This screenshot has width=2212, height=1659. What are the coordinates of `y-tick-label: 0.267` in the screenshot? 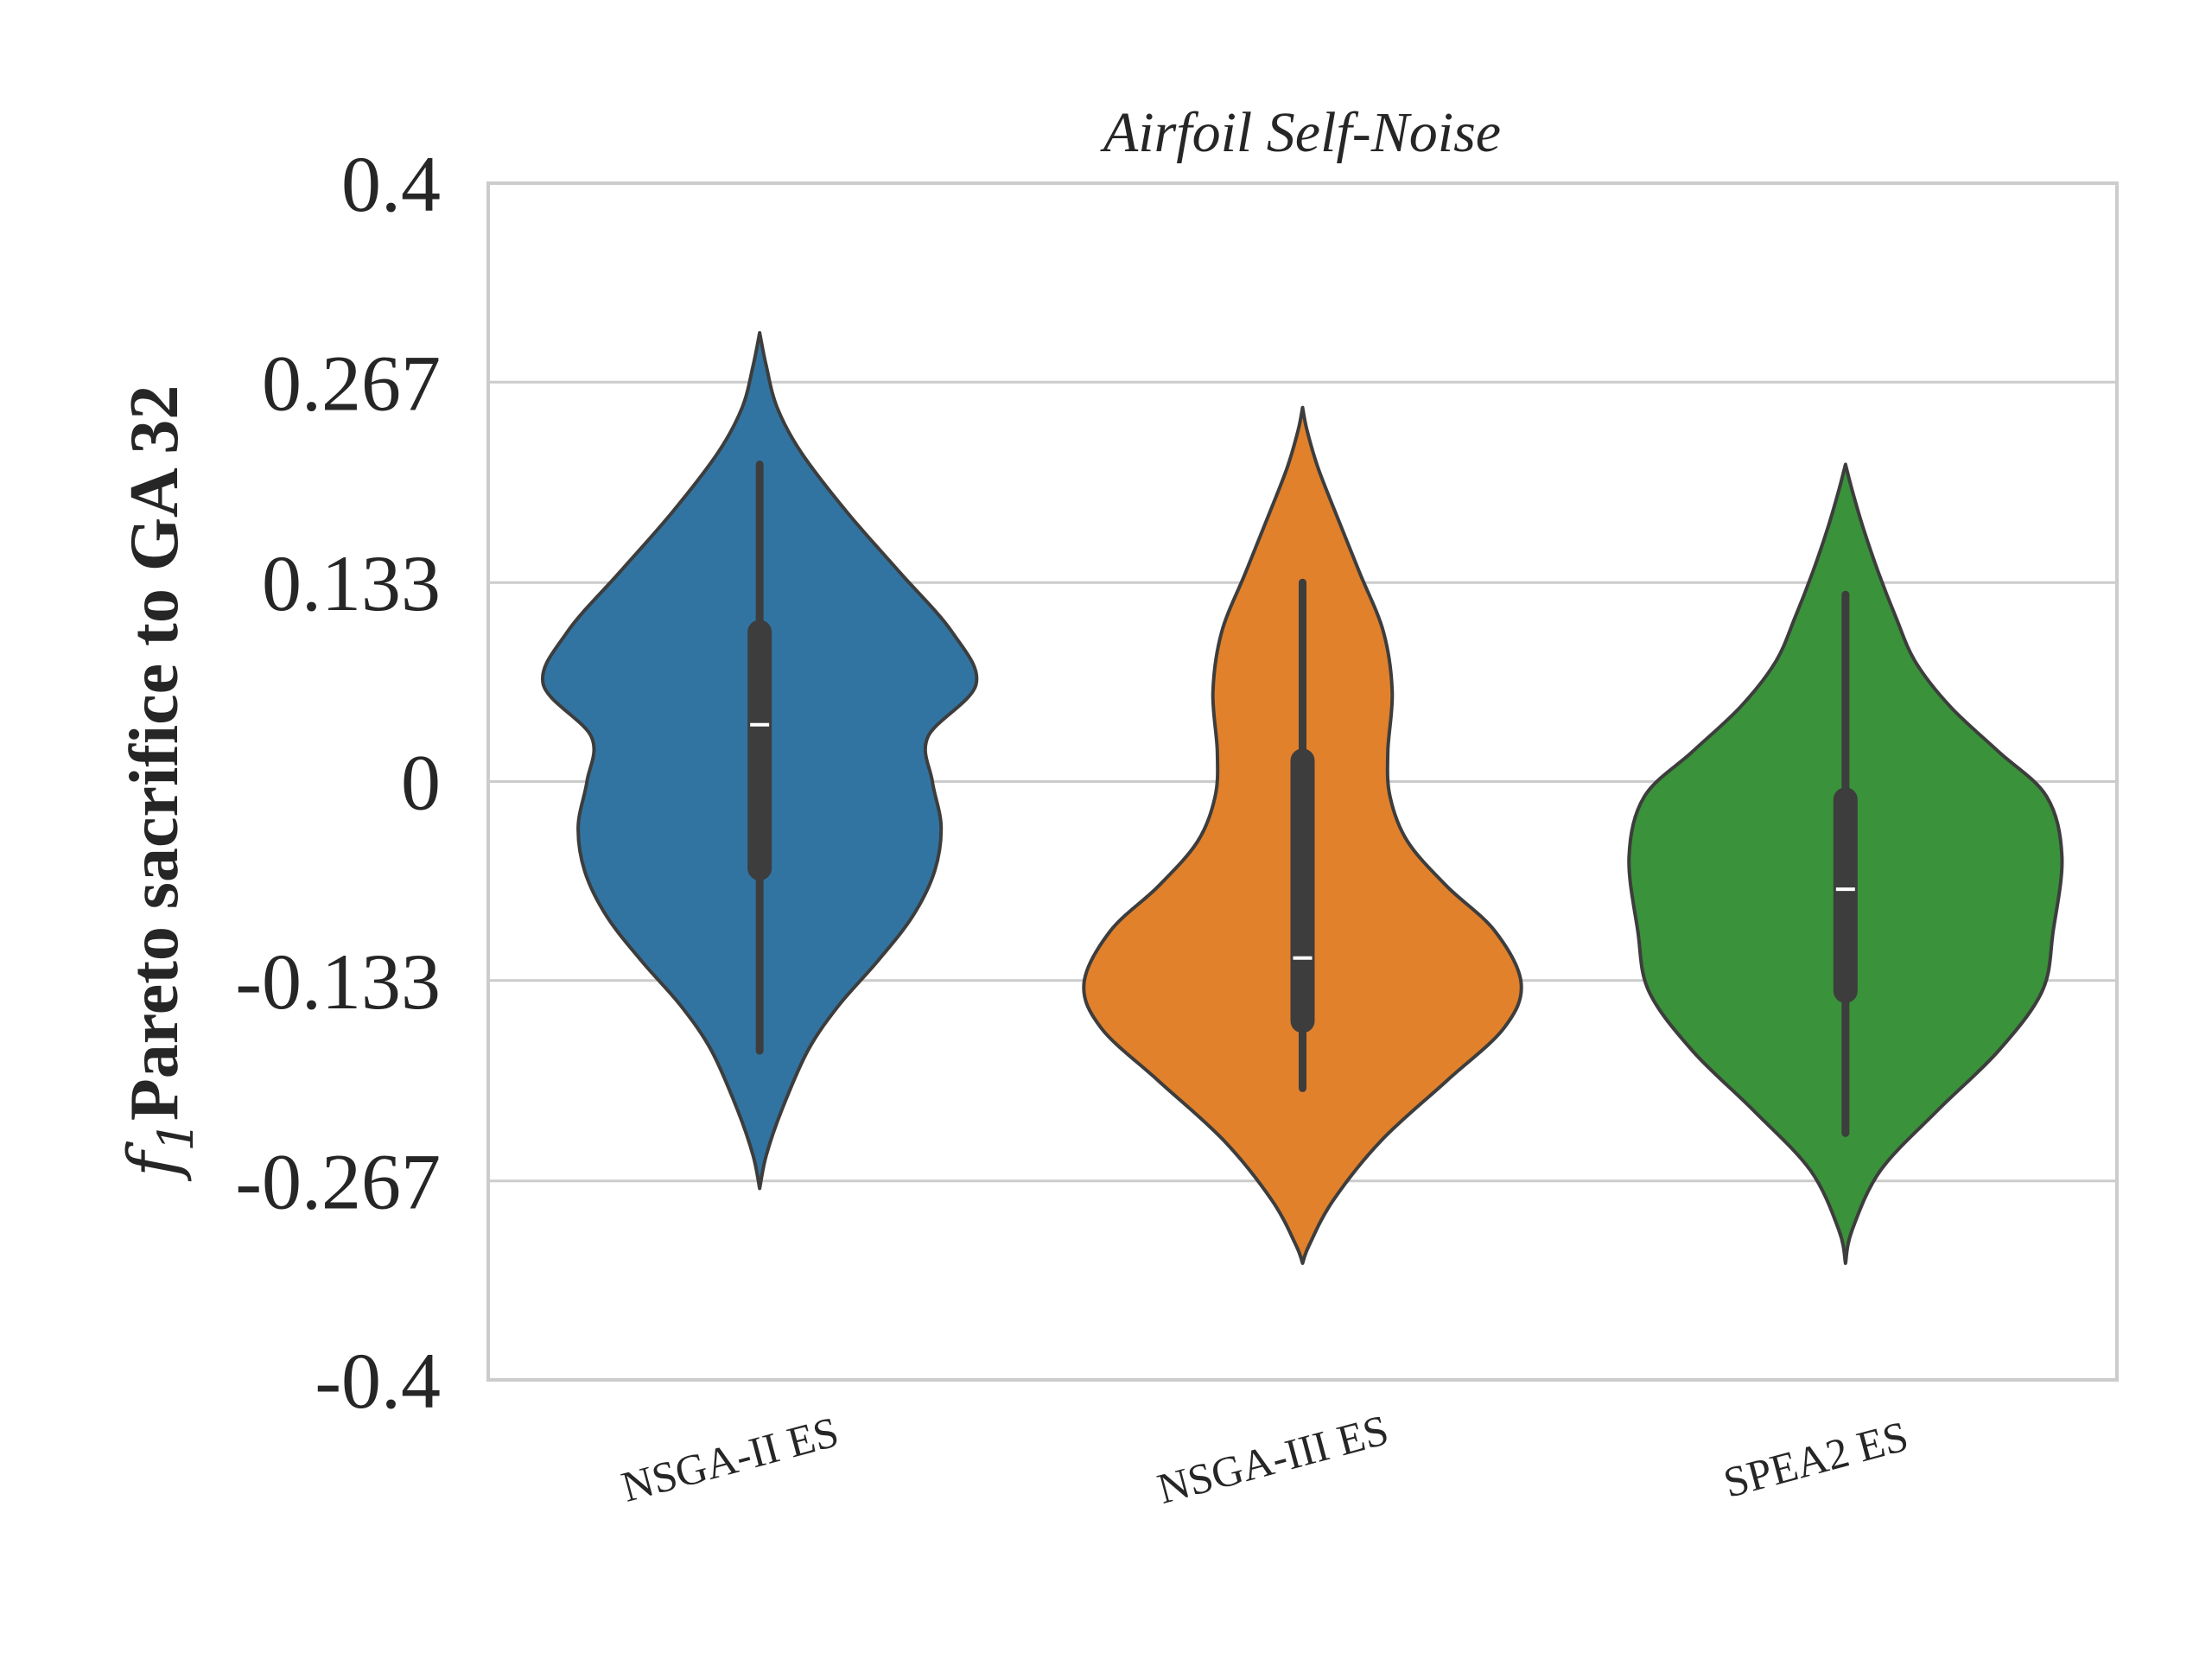 It's located at (351, 383).